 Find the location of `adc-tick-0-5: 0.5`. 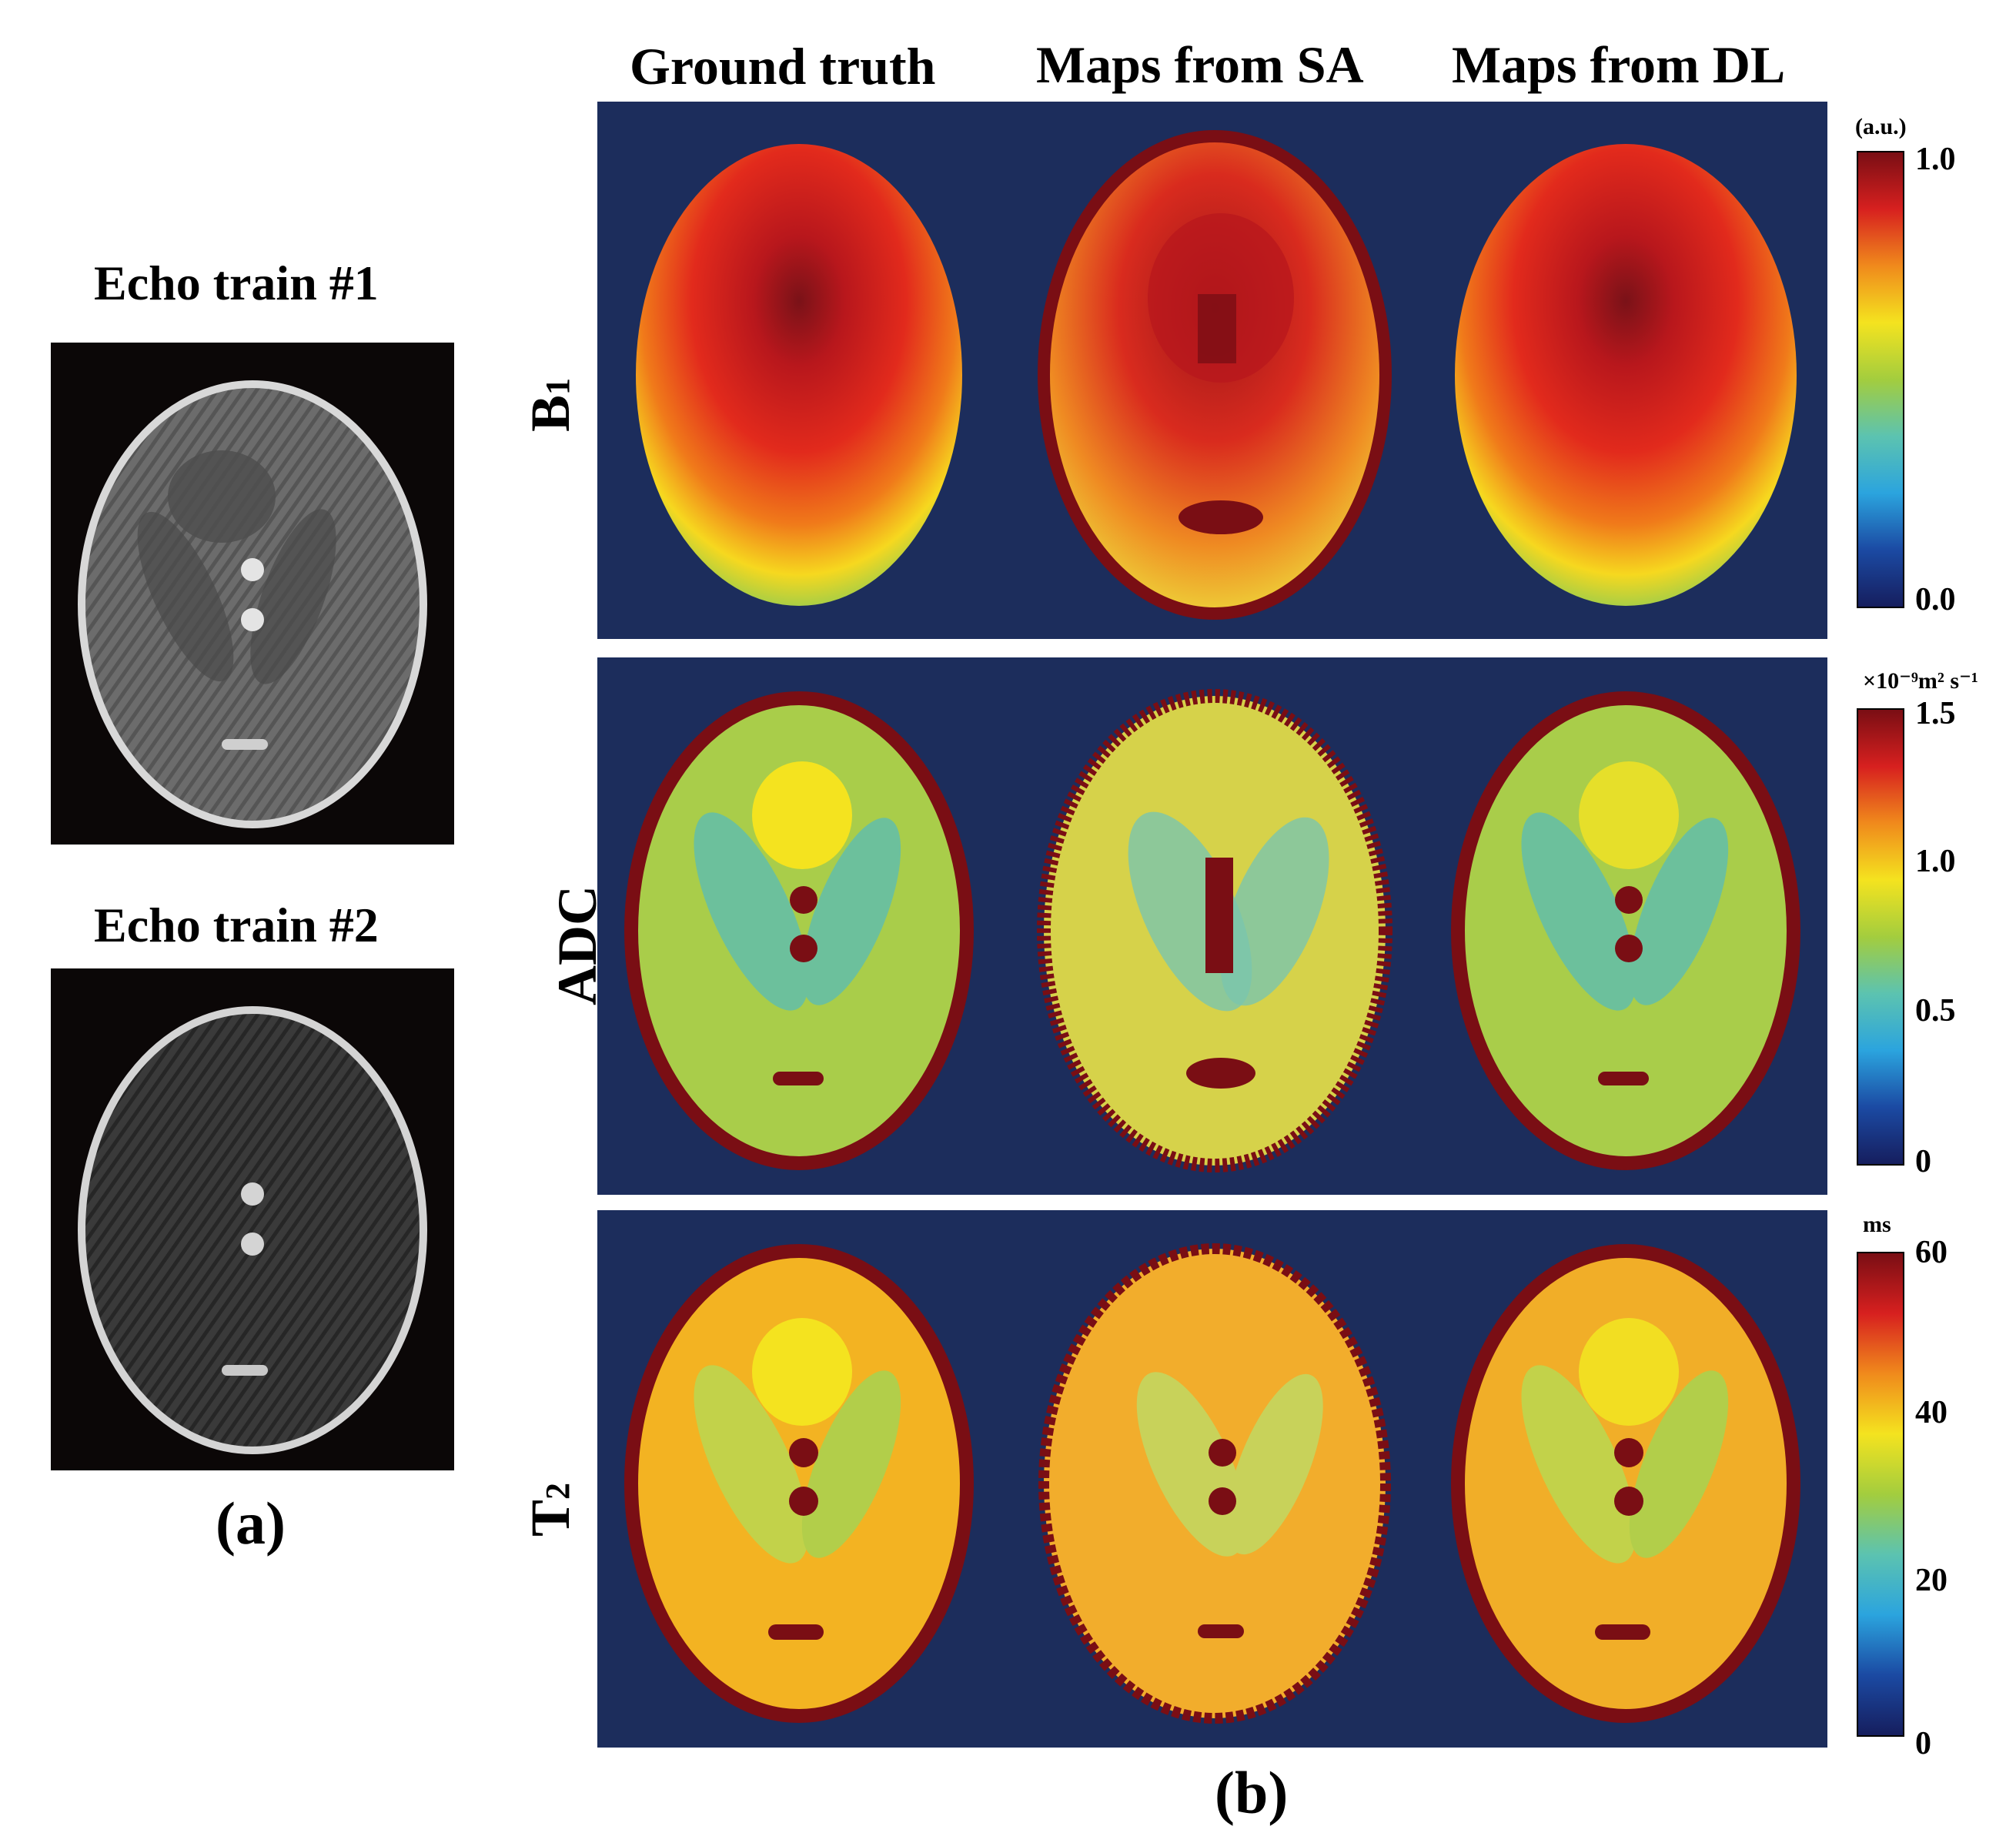

adc-tick-0-5: 0.5 is located at coordinates (1935, 1011).